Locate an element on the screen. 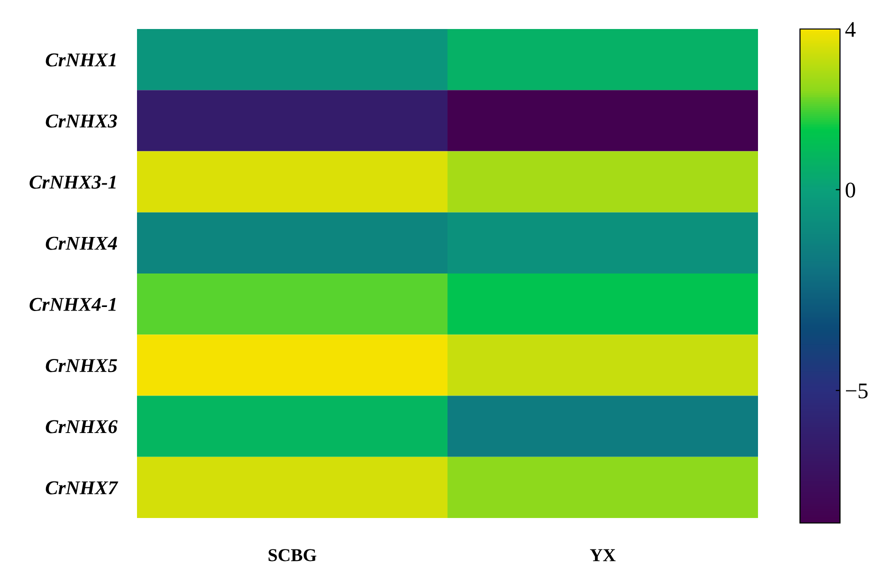  y-tick-label: CrNHX6 is located at coordinates (82, 427).